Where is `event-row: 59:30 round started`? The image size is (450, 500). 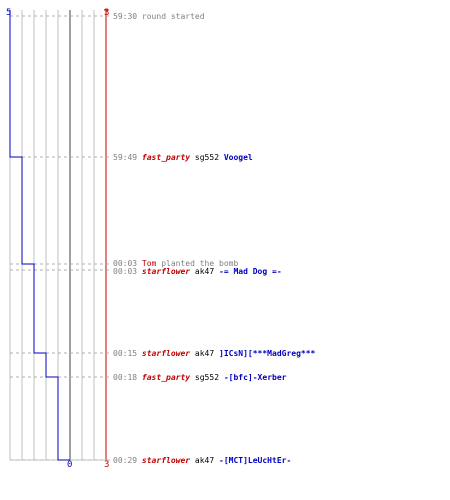 event-row: 59:30 round started is located at coordinates (159, 17).